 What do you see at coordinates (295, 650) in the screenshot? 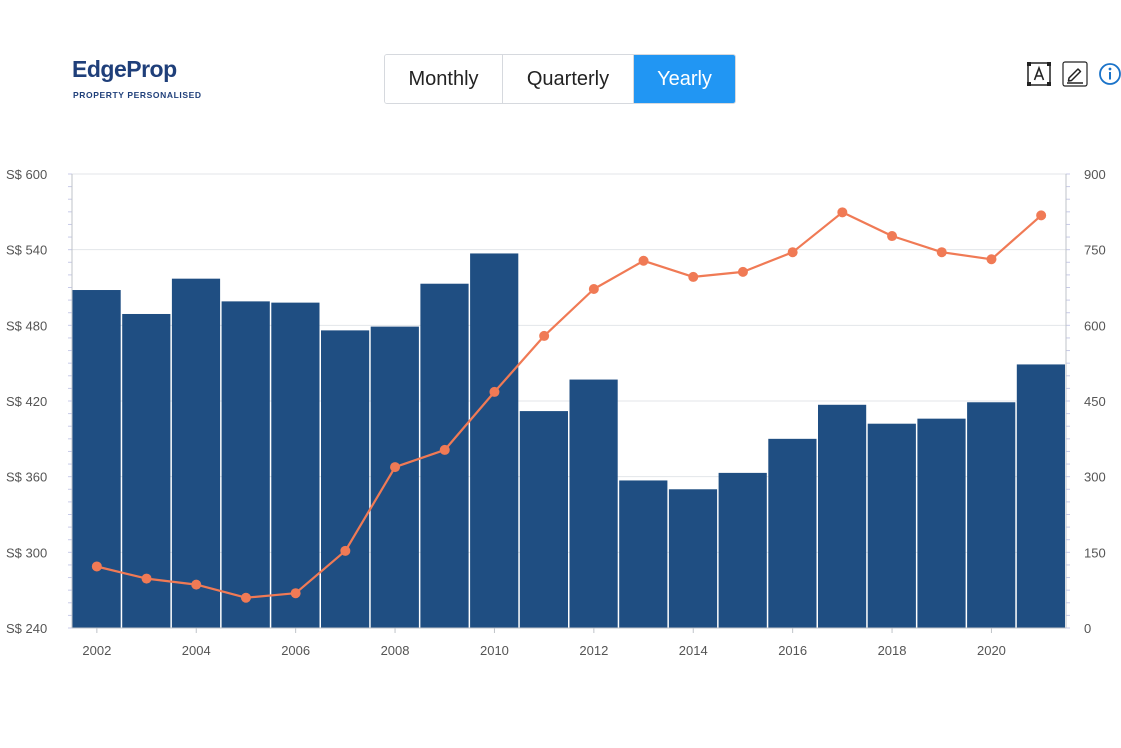
I see `x-tick-label: 2006` at bounding box center [295, 650].